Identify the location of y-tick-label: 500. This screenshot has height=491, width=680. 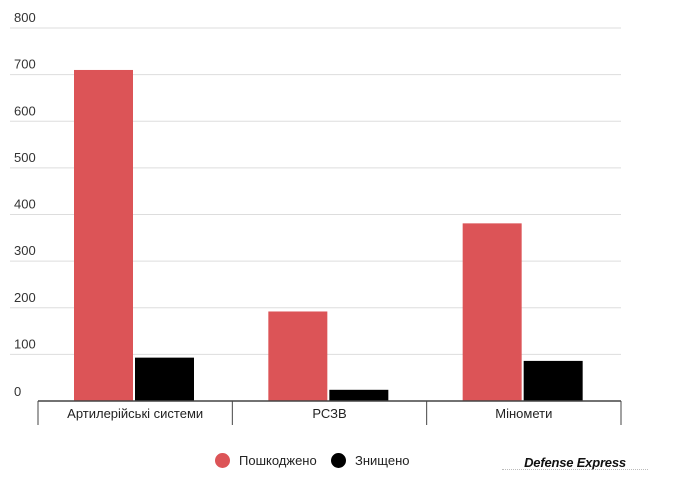
(25, 157).